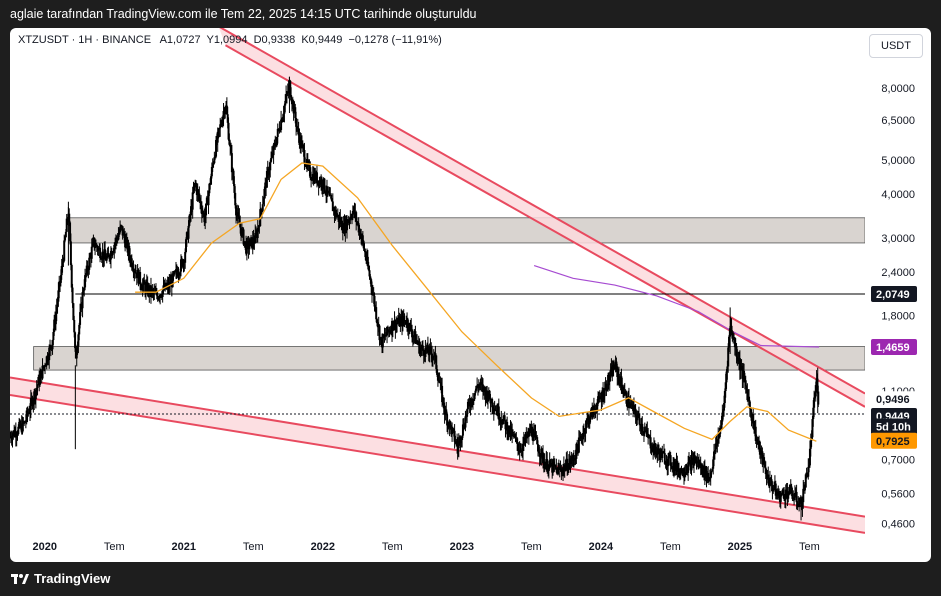 The width and height of the screenshot is (941, 596). Describe the element at coordinates (896, 46) in the screenshot. I see `currency-button: USDT` at that location.